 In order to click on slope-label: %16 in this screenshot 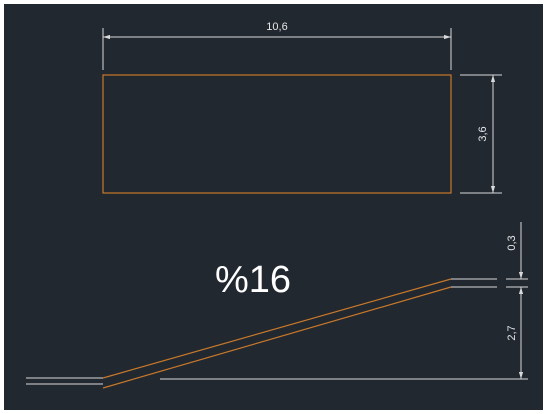, I will do `click(253, 280)`.